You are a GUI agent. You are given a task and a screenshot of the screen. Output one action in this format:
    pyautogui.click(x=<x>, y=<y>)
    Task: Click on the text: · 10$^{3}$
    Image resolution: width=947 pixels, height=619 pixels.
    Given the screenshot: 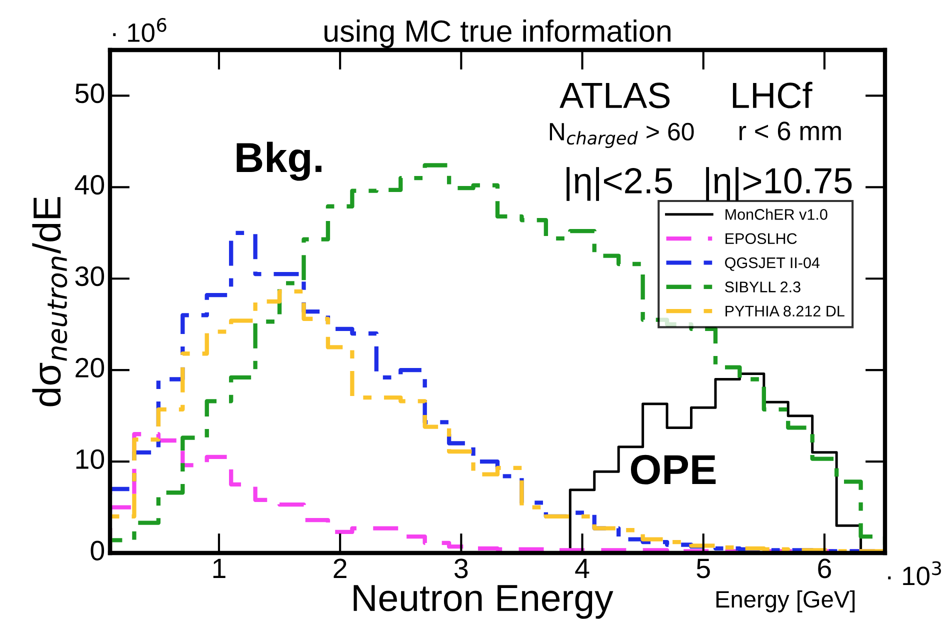 What is the action you would take?
    pyautogui.click(x=914, y=573)
    